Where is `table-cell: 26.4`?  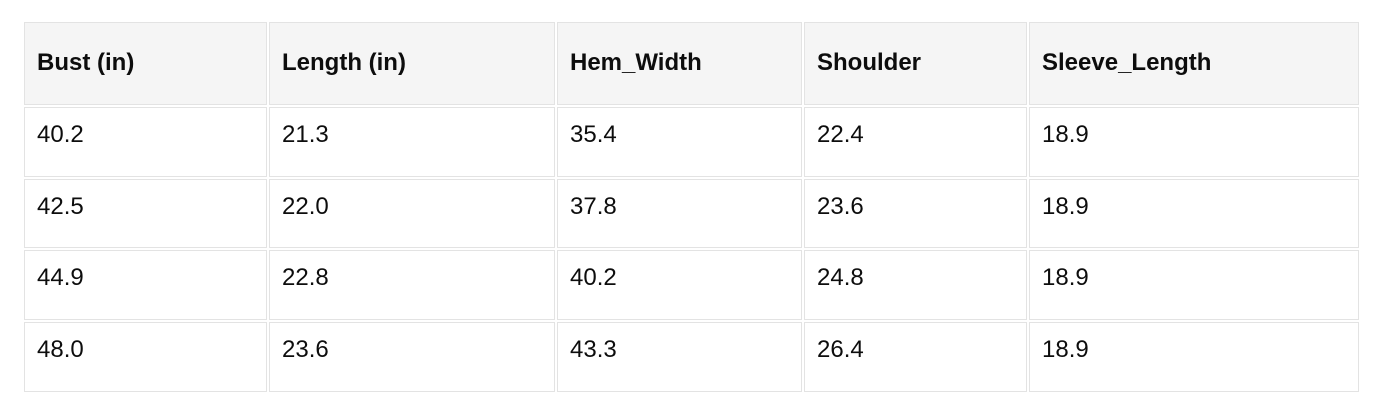 table-cell: 26.4 is located at coordinates (915, 357).